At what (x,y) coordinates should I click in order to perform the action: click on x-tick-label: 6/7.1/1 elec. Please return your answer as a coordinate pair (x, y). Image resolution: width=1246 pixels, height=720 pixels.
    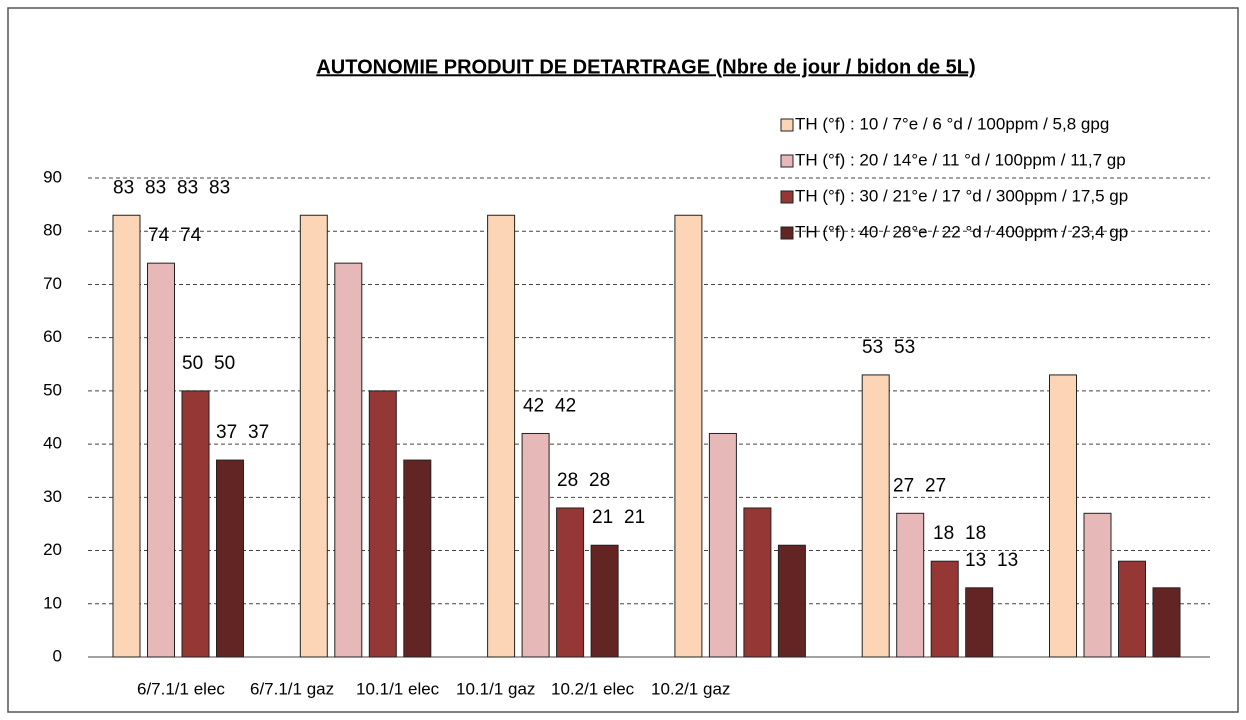
    Looking at the image, I should click on (181, 688).